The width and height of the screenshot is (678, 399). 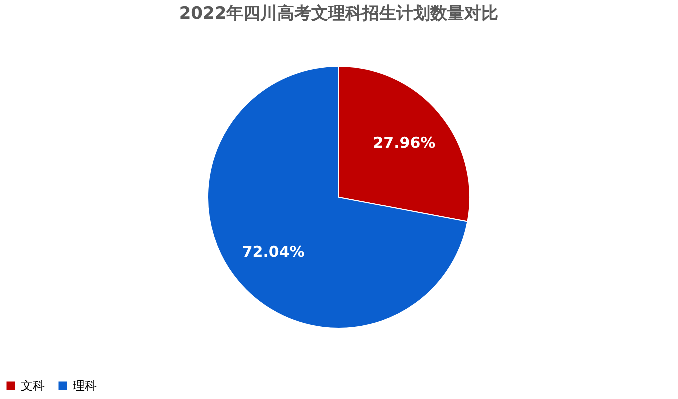 What do you see at coordinates (85, 386) in the screenshot?
I see `legend-label: 理科` at bounding box center [85, 386].